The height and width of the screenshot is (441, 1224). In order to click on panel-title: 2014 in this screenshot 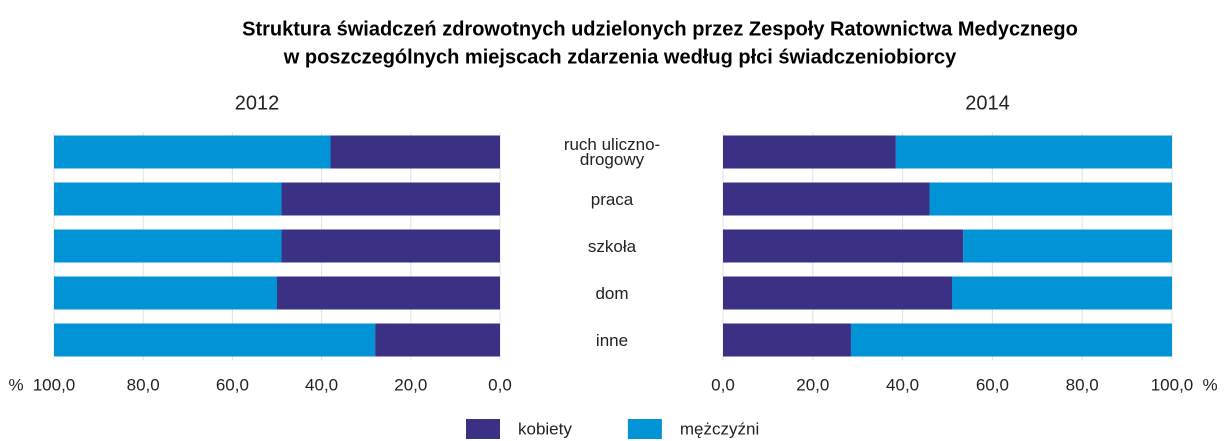, I will do `click(987, 103)`.